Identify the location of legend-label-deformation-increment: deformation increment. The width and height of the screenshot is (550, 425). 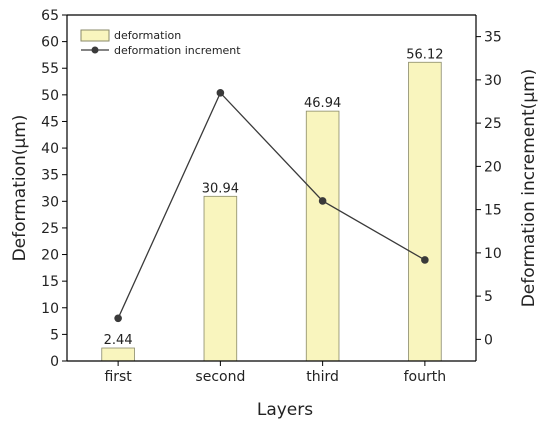
(177, 50).